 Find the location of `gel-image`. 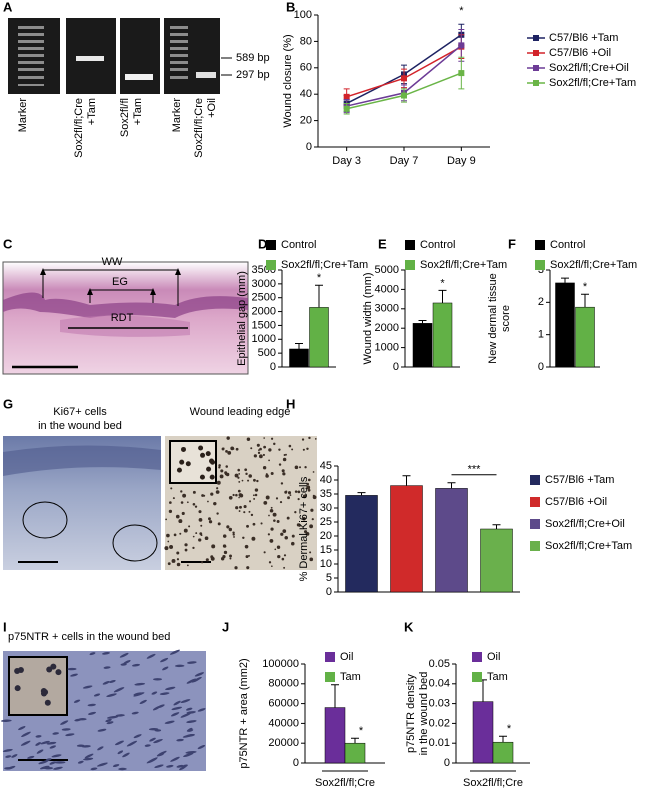

gel-image is located at coordinates (120, 56).